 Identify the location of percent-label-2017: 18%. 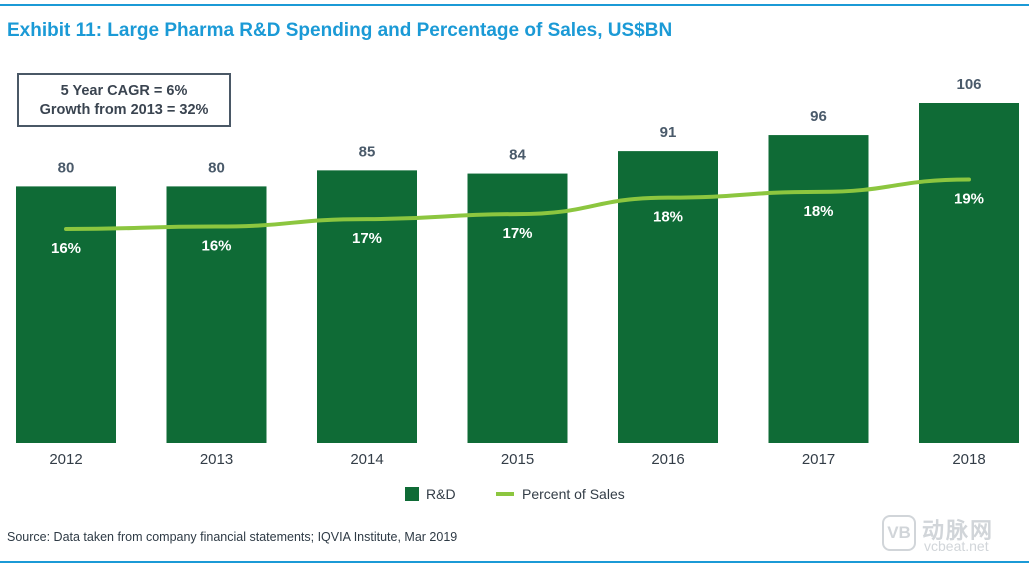
(818, 211).